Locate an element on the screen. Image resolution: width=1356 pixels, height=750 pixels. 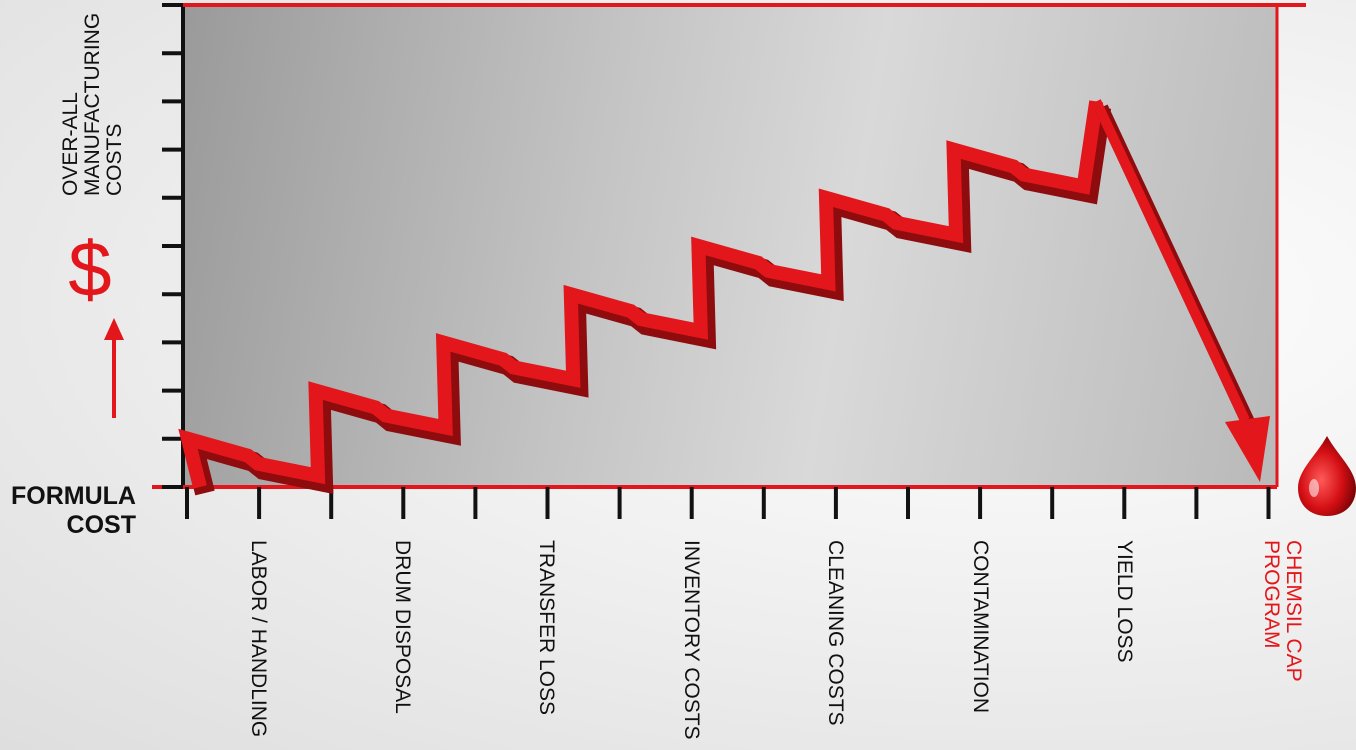
category-label: TRANSFER LOSS is located at coordinates (546, 627).